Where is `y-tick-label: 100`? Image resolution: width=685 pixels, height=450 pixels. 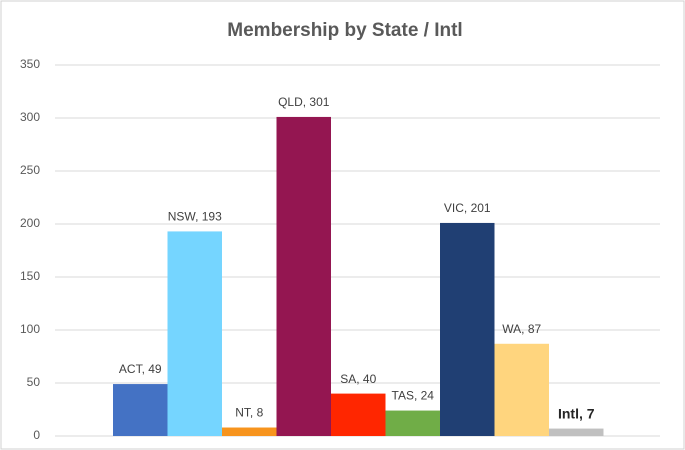 y-tick-label: 100 is located at coordinates (30, 329).